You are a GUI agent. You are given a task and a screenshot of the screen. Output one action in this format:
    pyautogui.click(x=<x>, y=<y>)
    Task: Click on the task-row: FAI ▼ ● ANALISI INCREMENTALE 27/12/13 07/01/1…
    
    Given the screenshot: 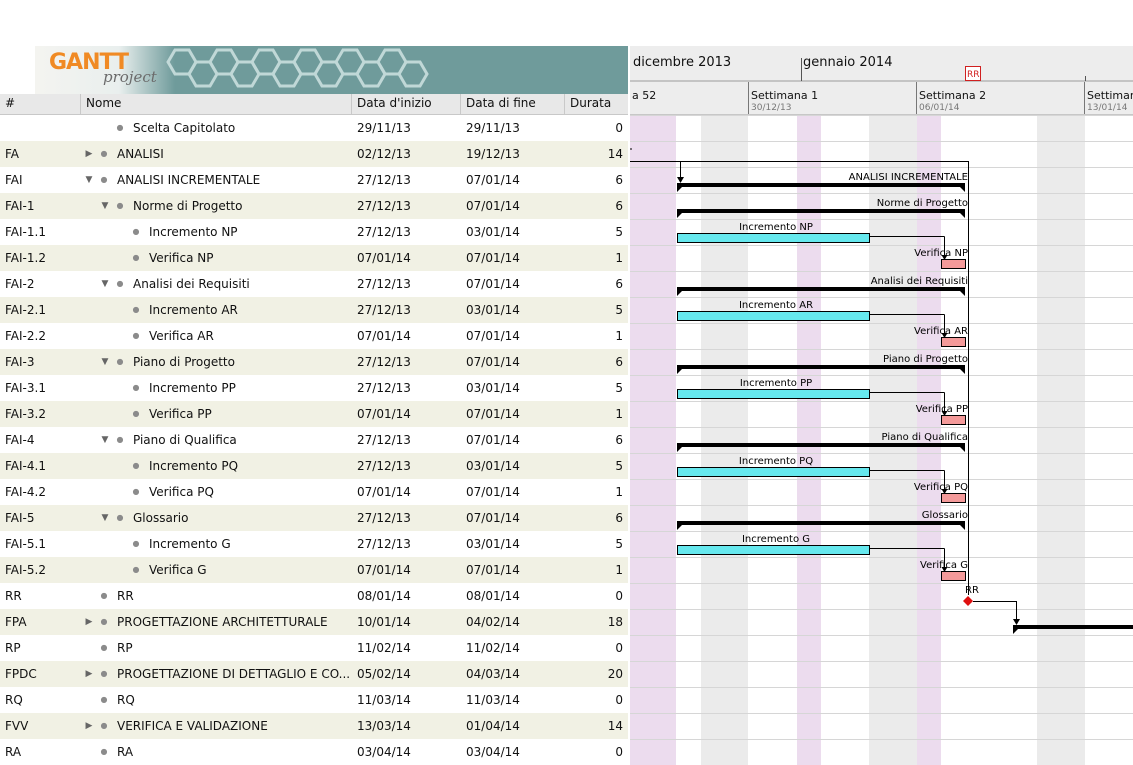 What is the action you would take?
    pyautogui.click(x=314, y=180)
    